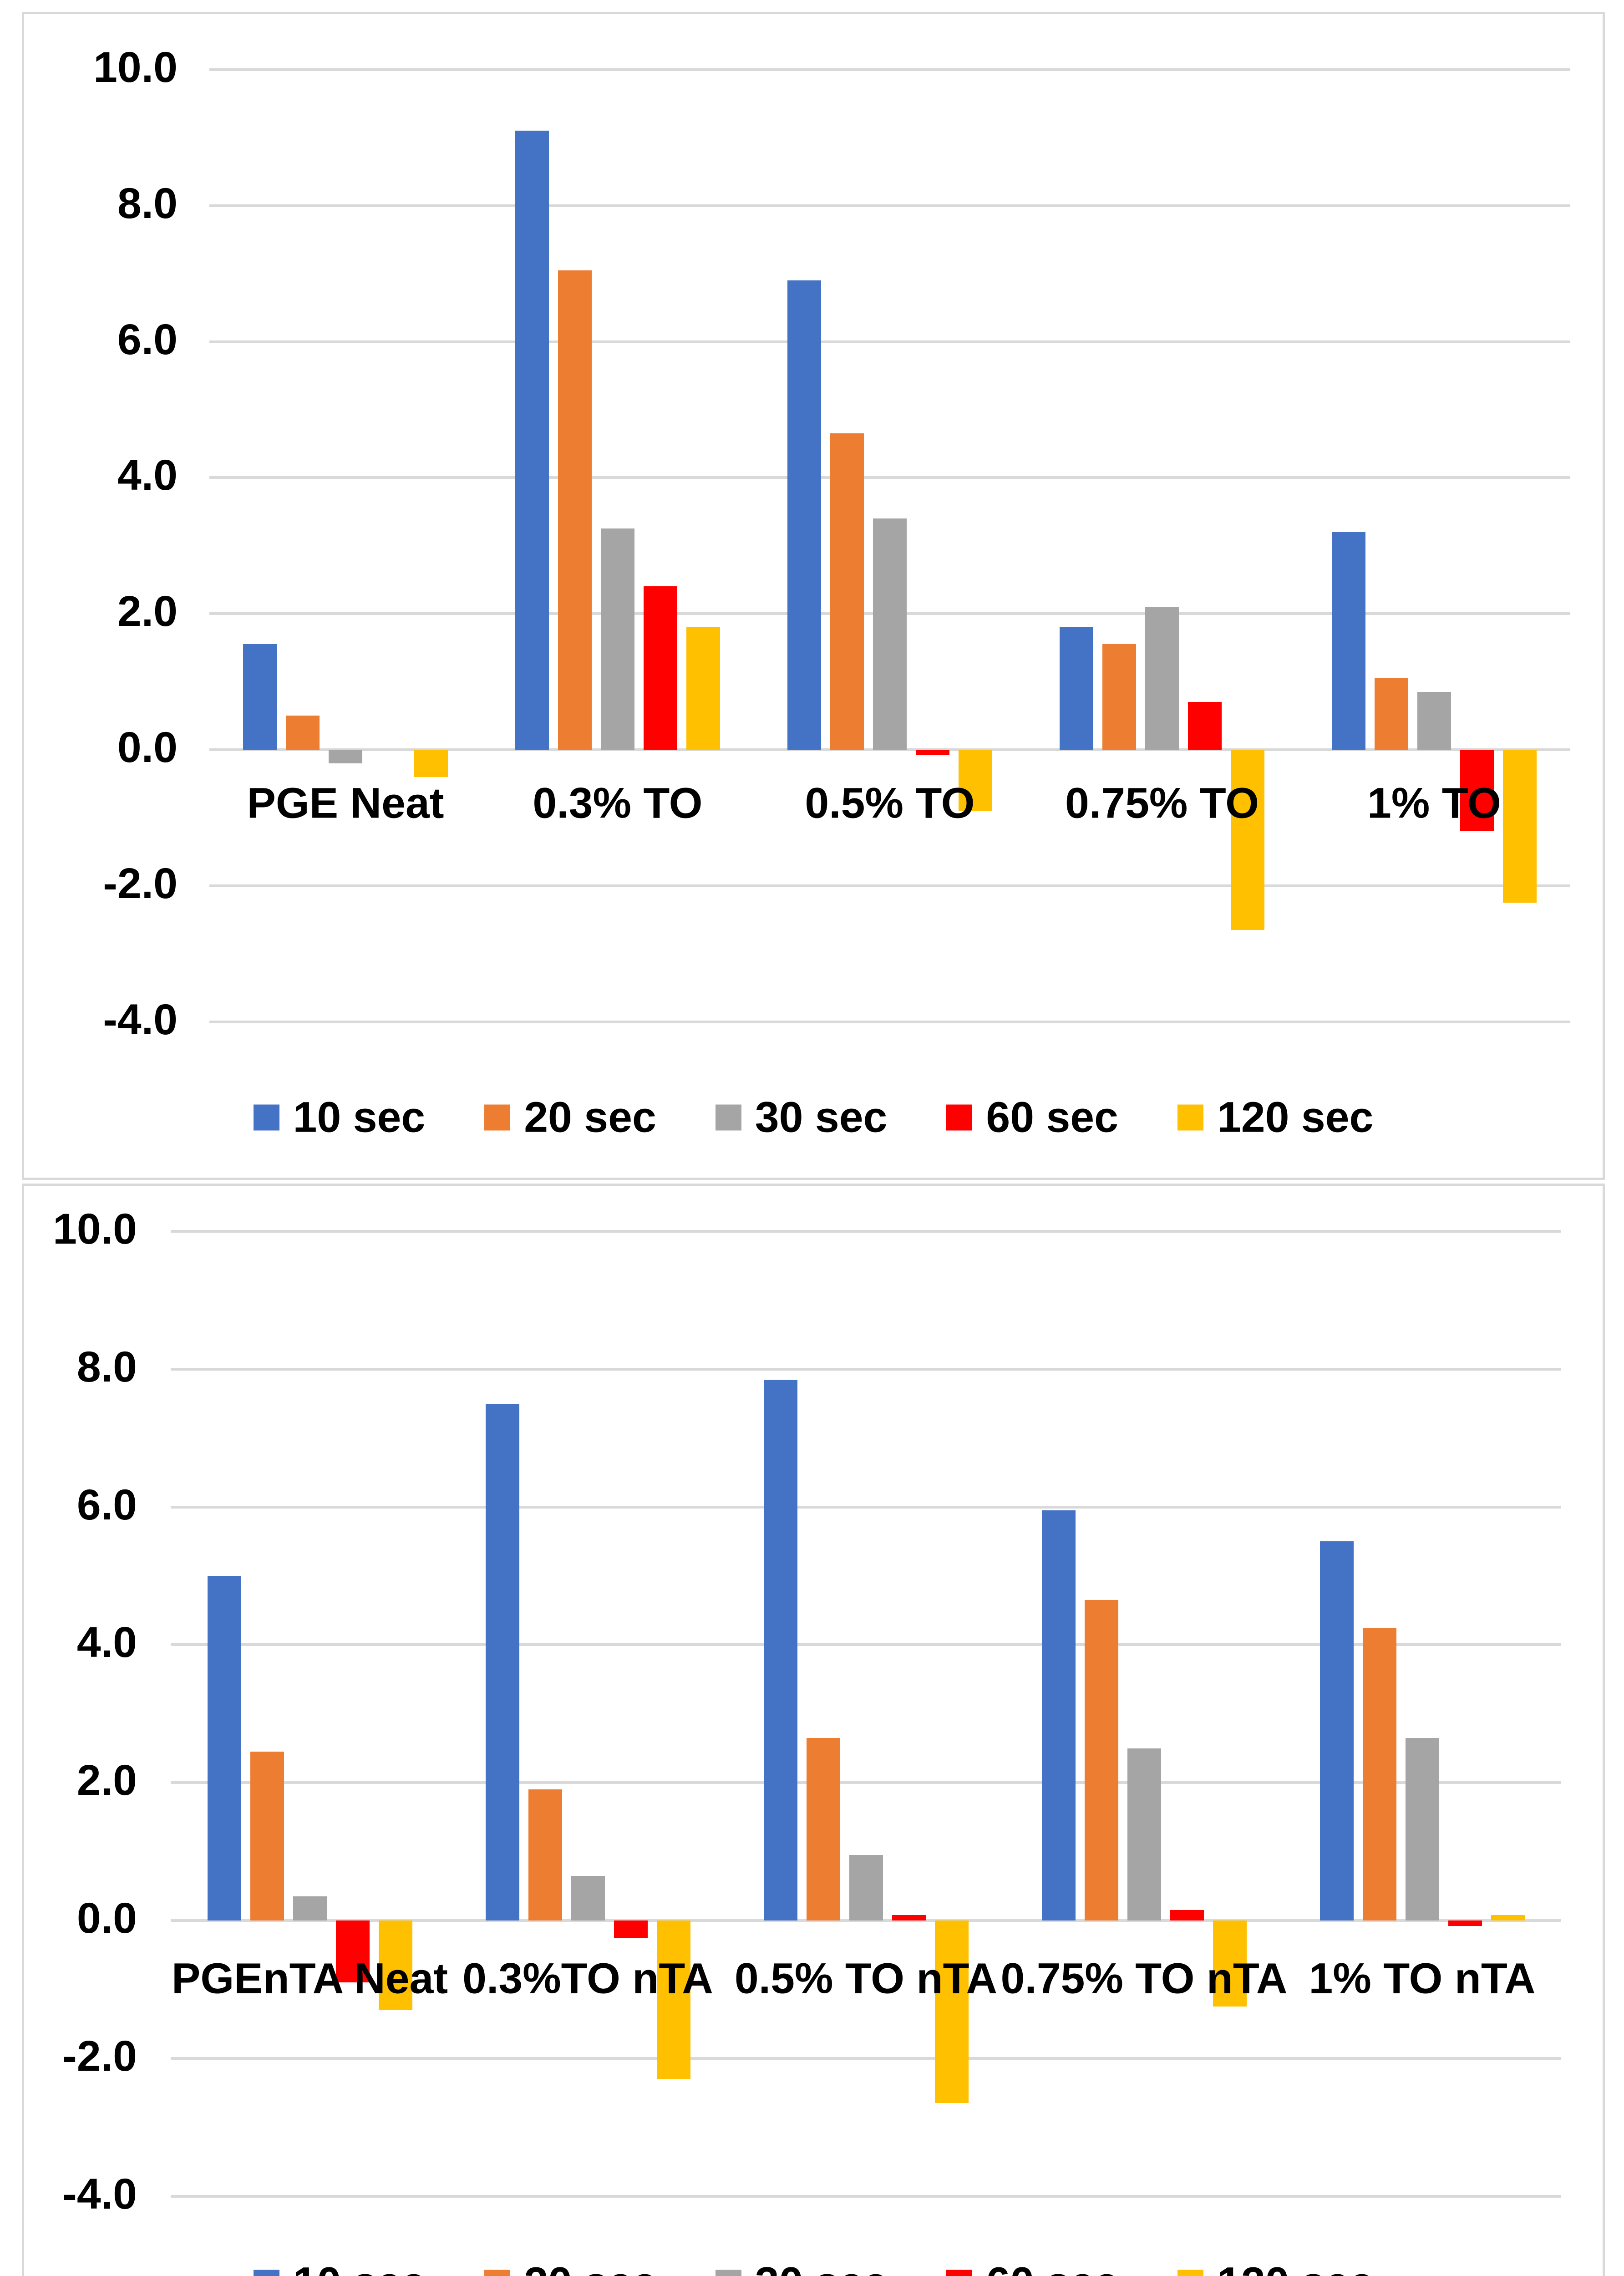 The image size is (1624, 2276). Describe the element at coordinates (1422, 1978) in the screenshot. I see `x-axis-category-label: 1% TO nTA` at that location.